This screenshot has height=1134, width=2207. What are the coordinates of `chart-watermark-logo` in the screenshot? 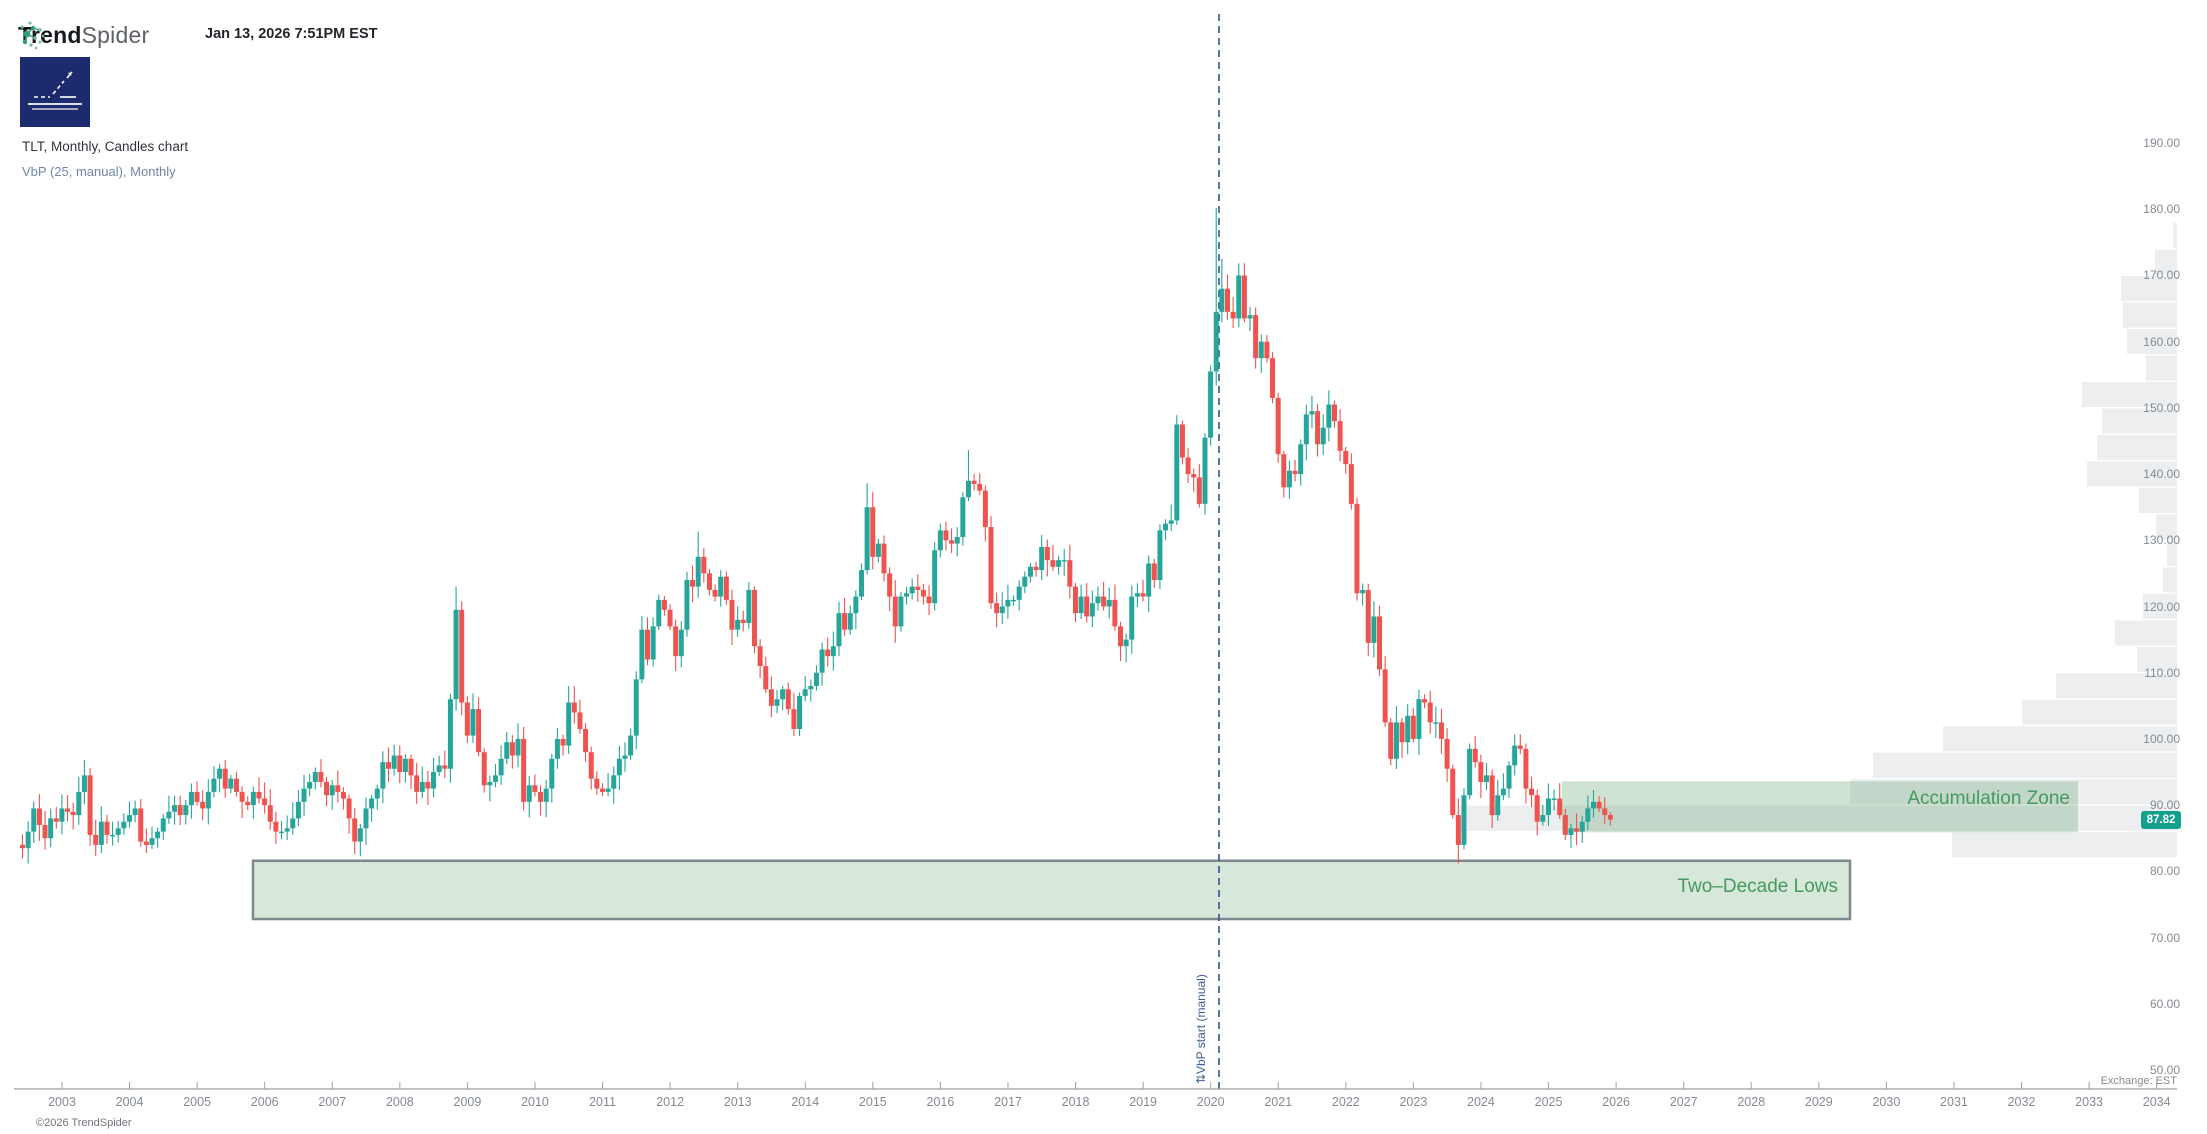 It's located at (55, 92).